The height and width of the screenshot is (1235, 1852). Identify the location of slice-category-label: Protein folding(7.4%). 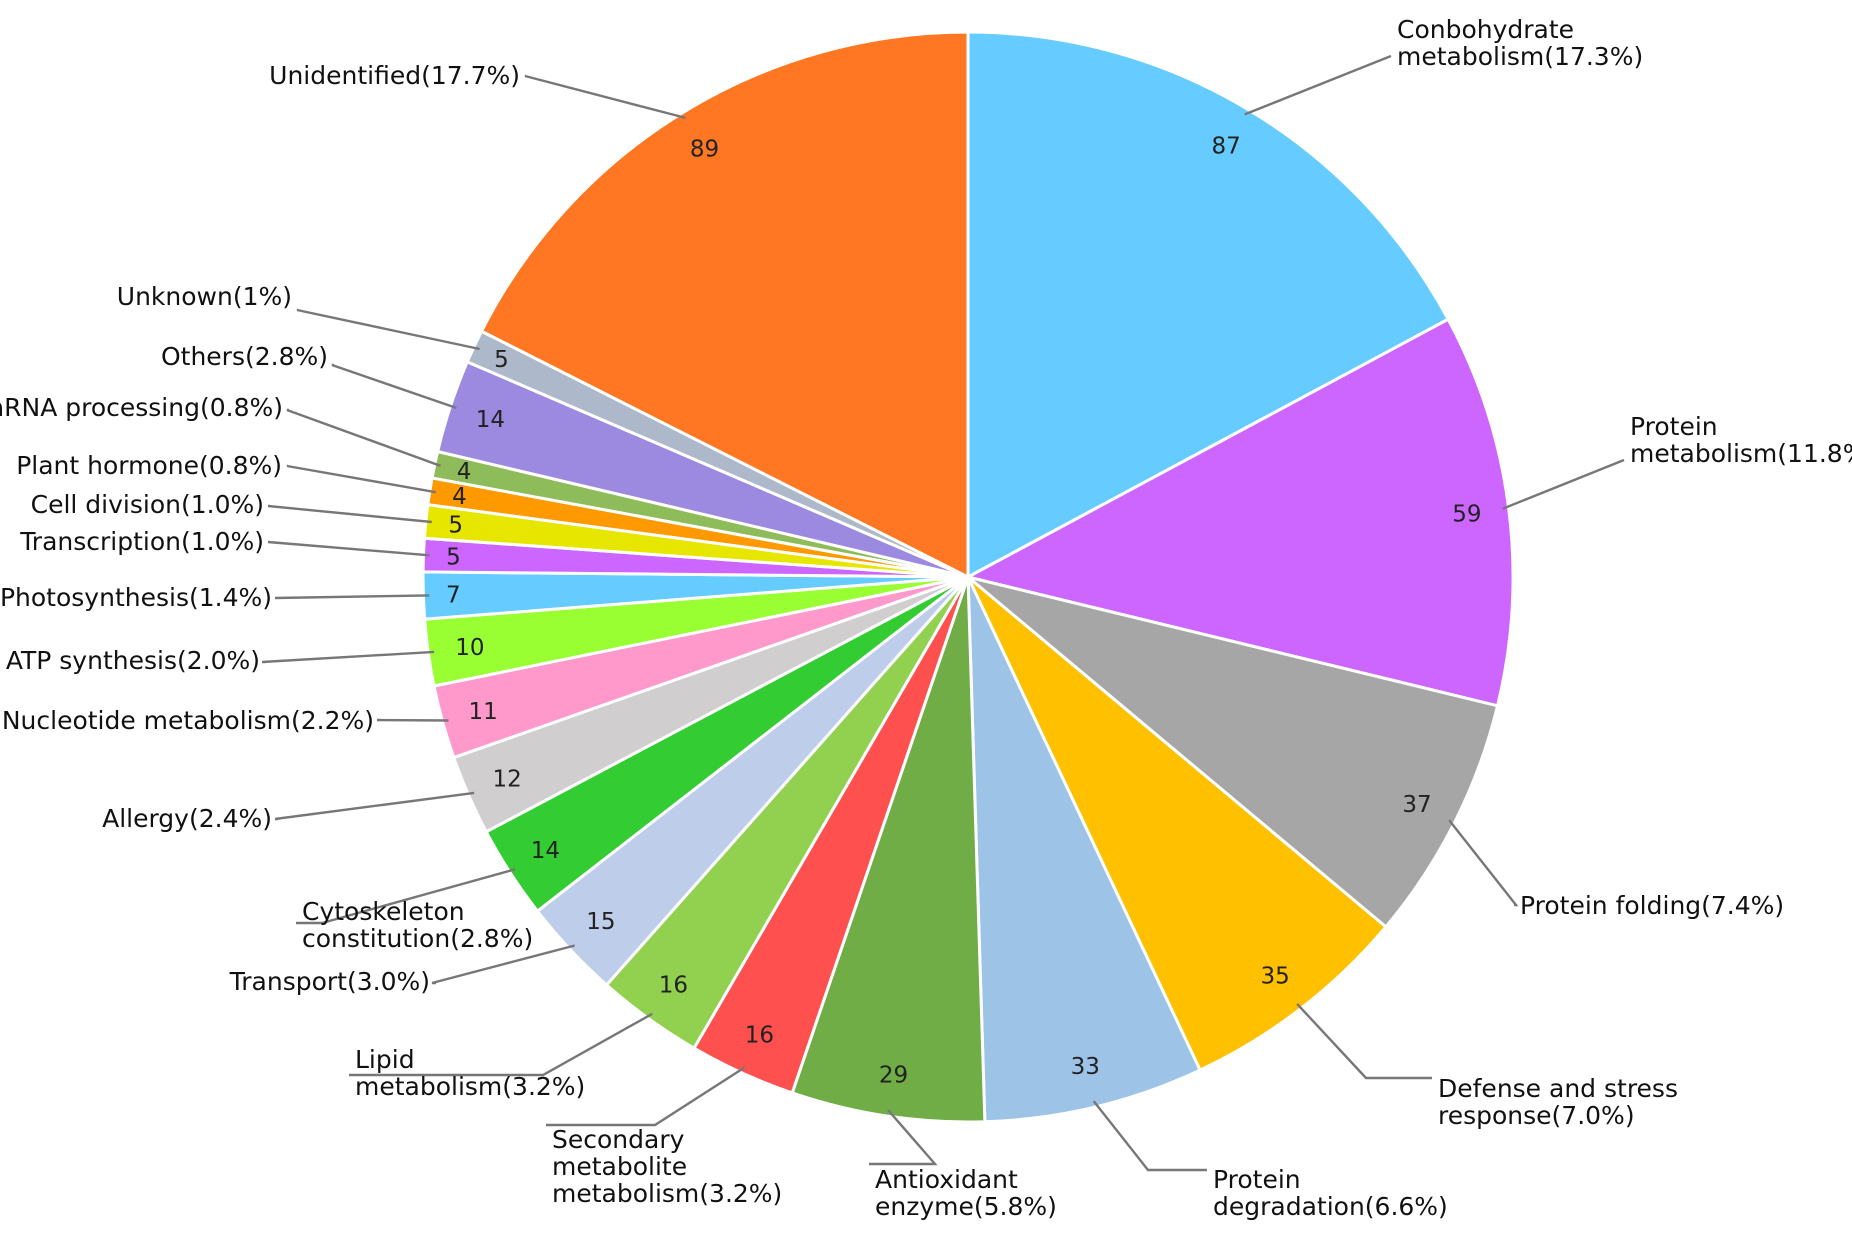
(1652, 905).